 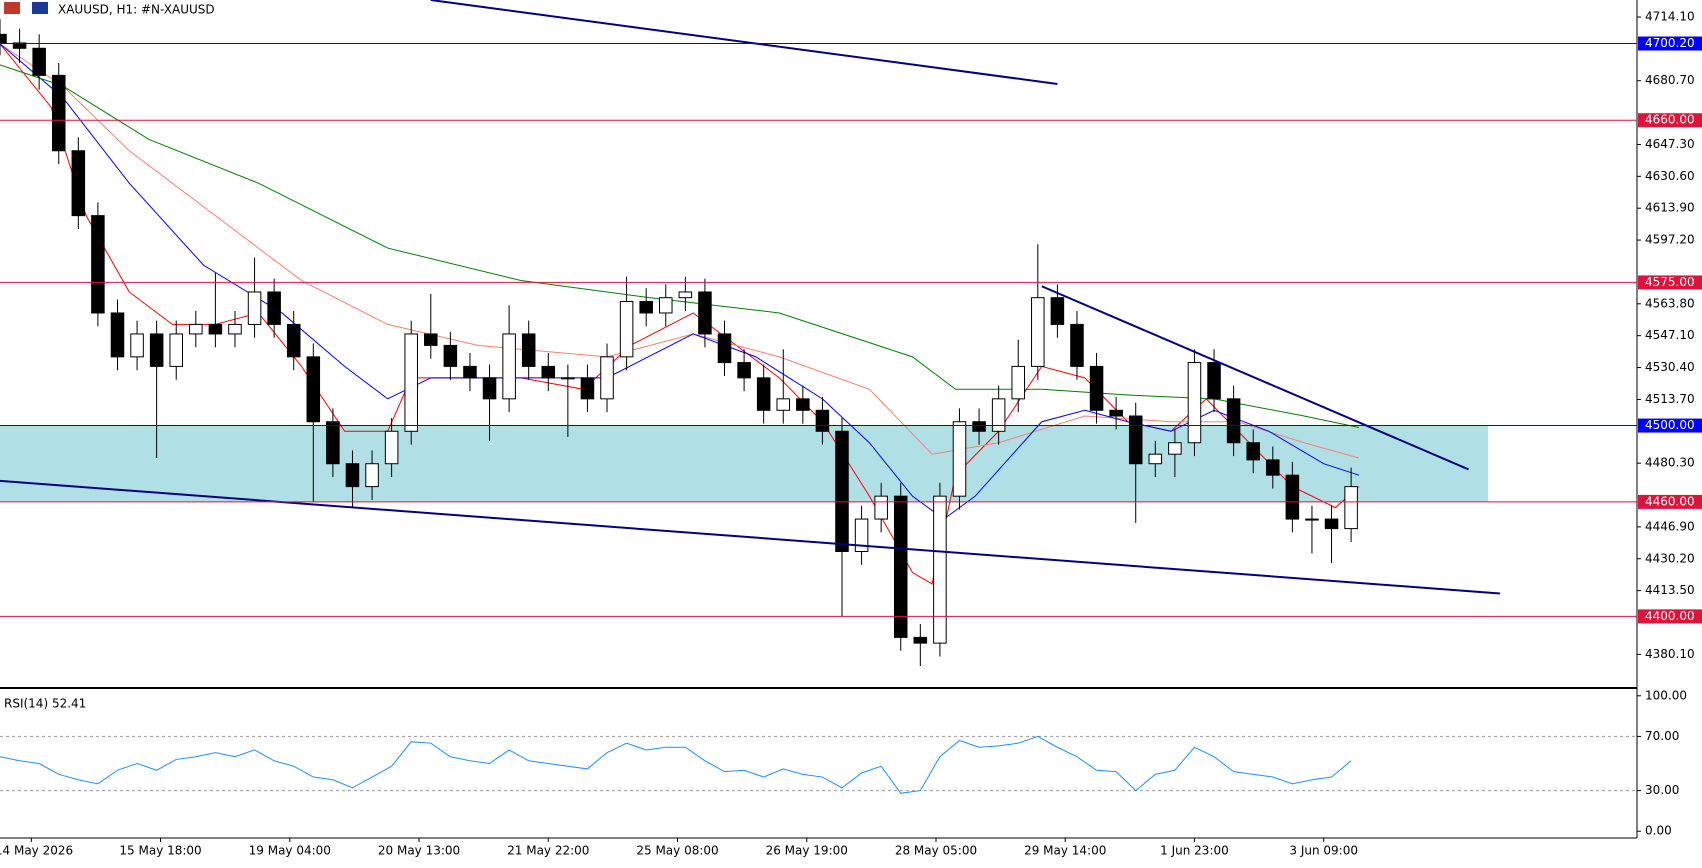 I want to click on y-tick-label: 4547.10, so click(x=1670, y=335).